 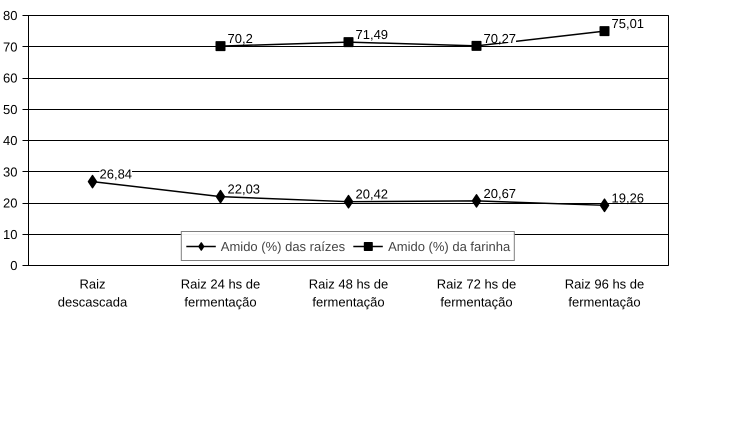 I want to click on y-tick-label: 10, so click(x=10, y=234).